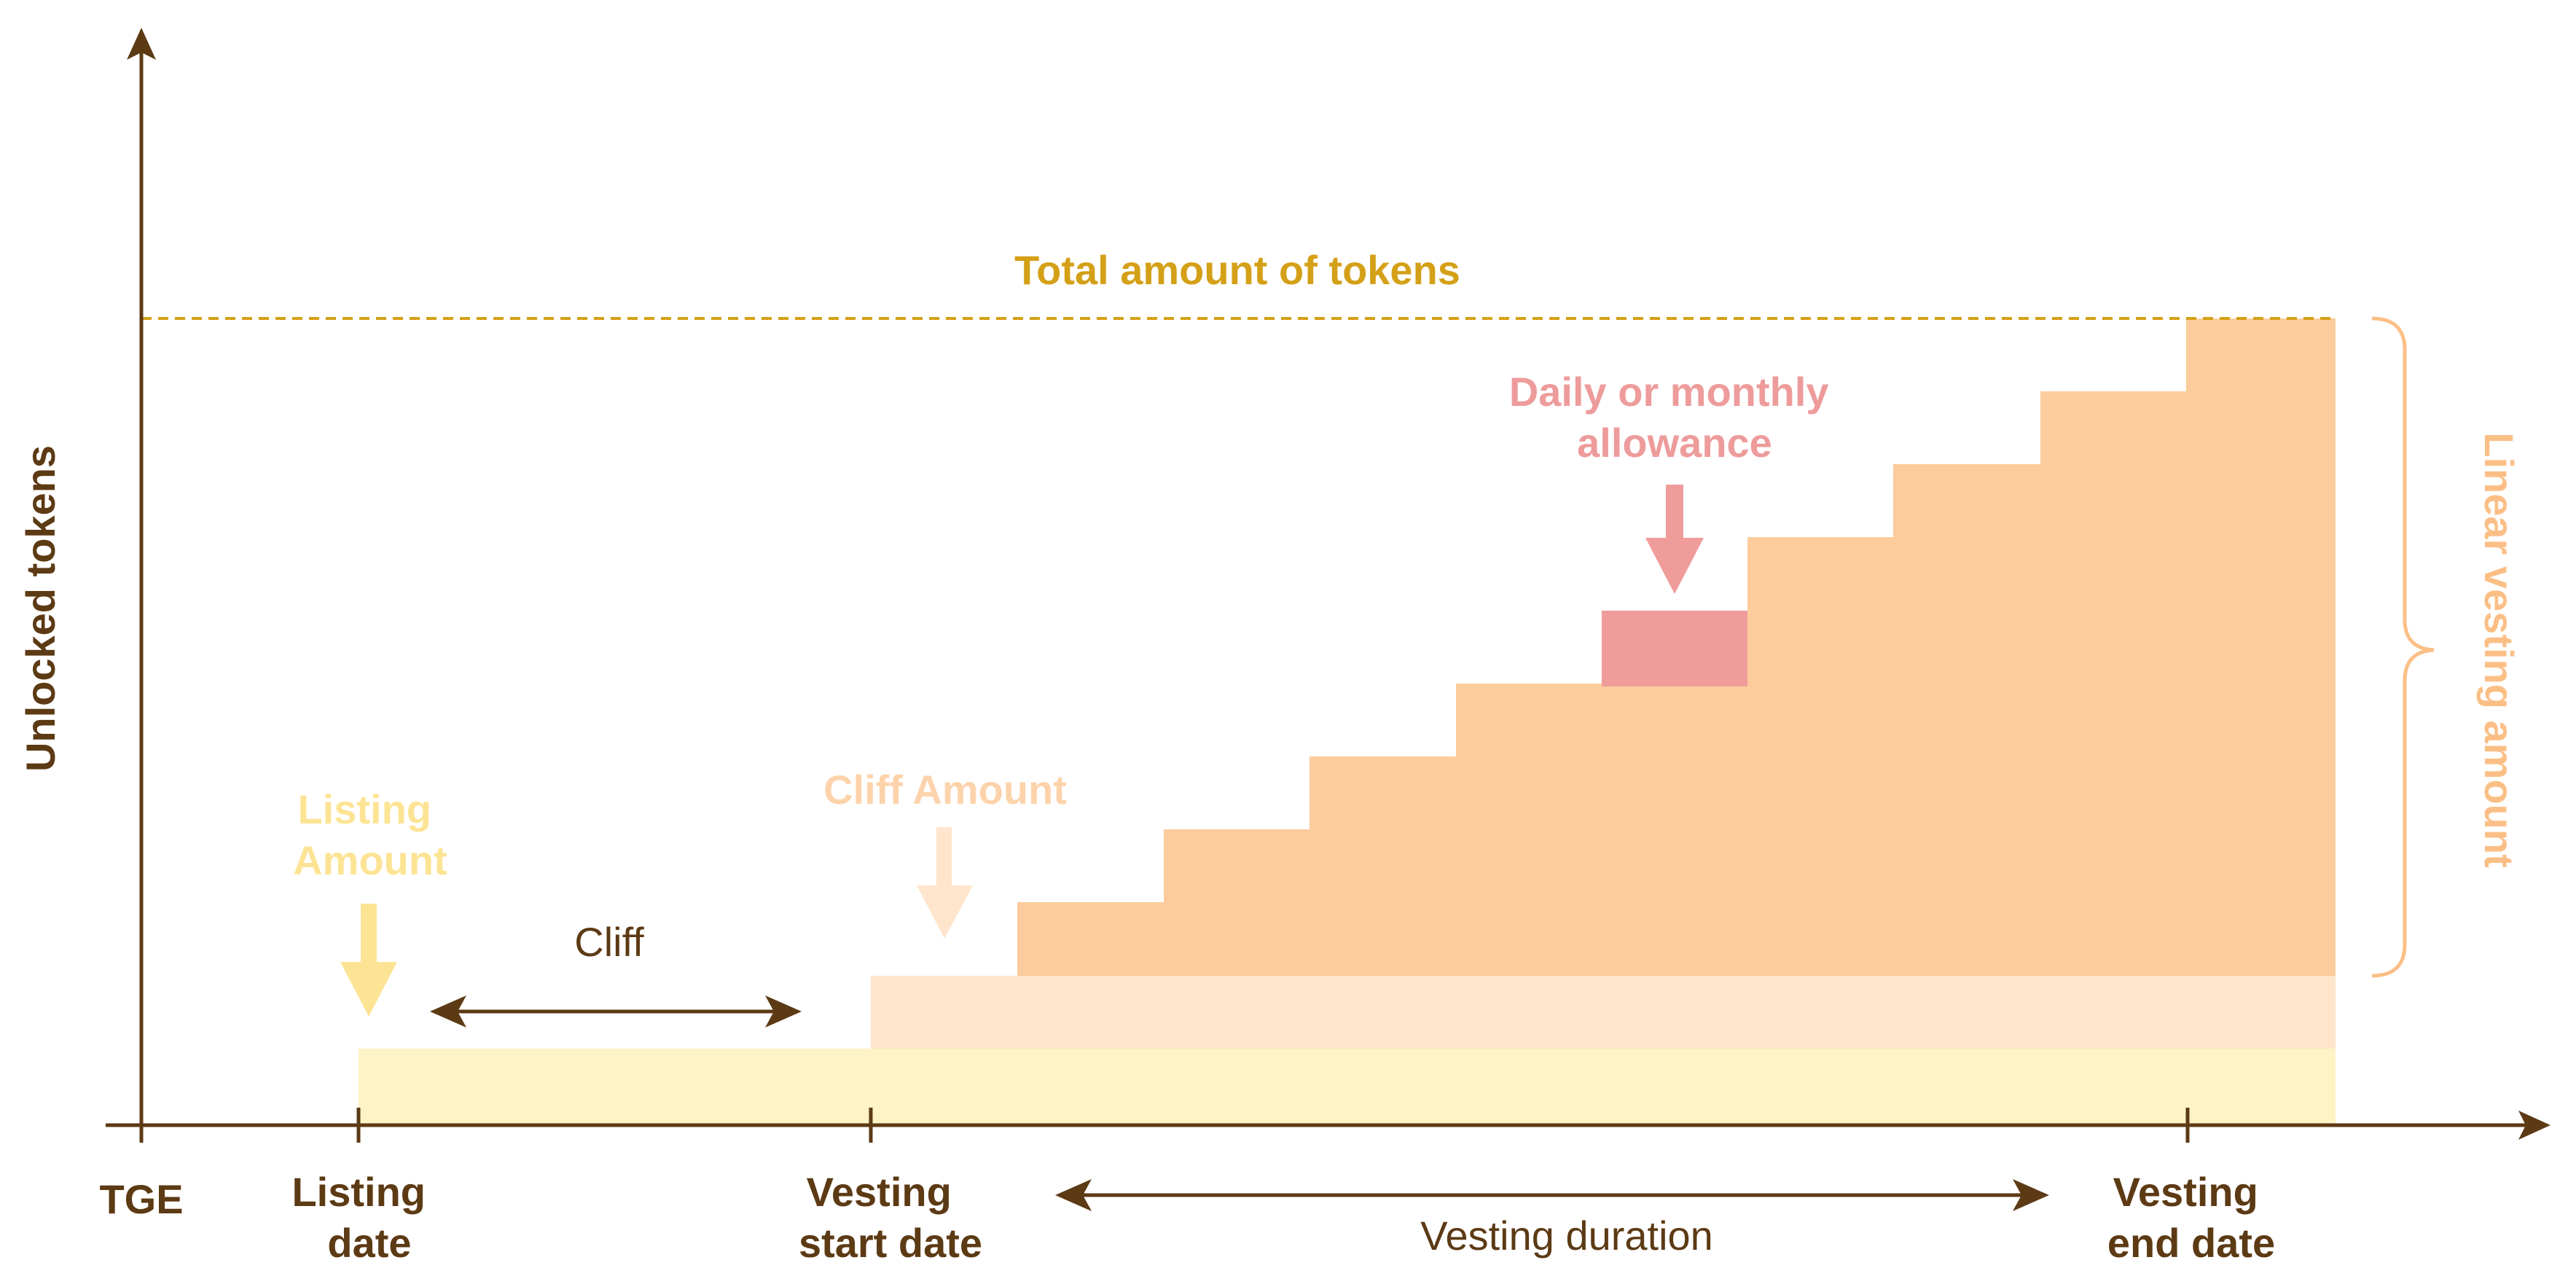  I want to click on listing-date-label: Listing date, so click(363, 1217).